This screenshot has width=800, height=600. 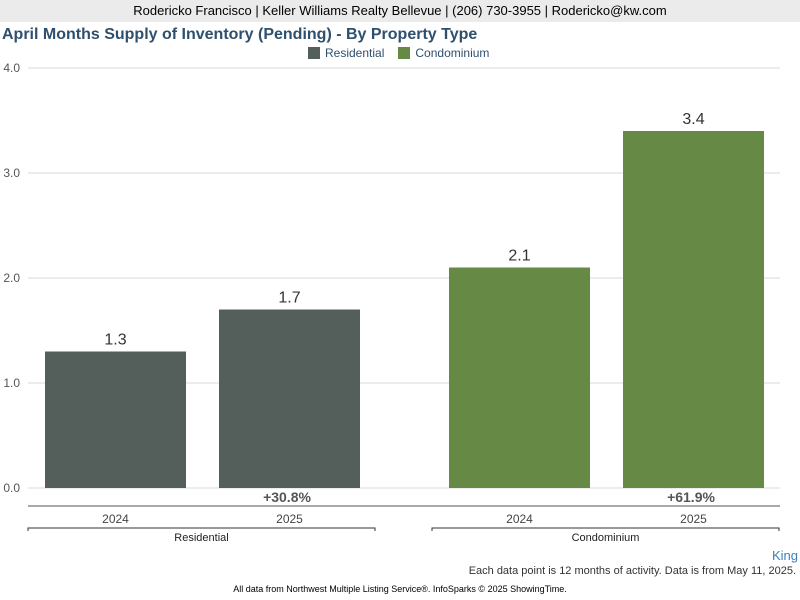 What do you see at coordinates (289, 399) in the screenshot?
I see `bar-residential-2025` at bounding box center [289, 399].